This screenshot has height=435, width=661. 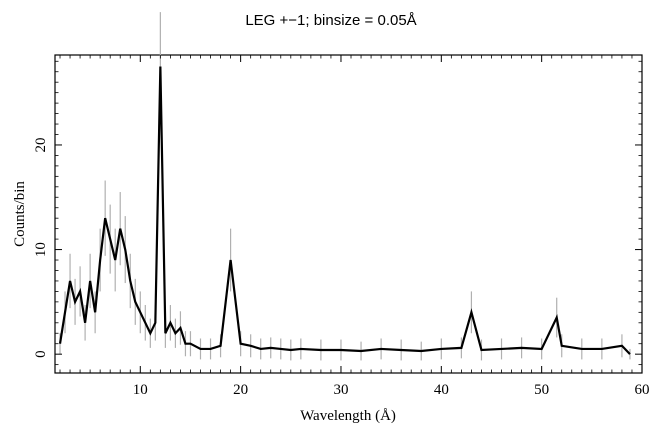 What do you see at coordinates (41, 354) in the screenshot?
I see `y-tick-label: 0` at bounding box center [41, 354].